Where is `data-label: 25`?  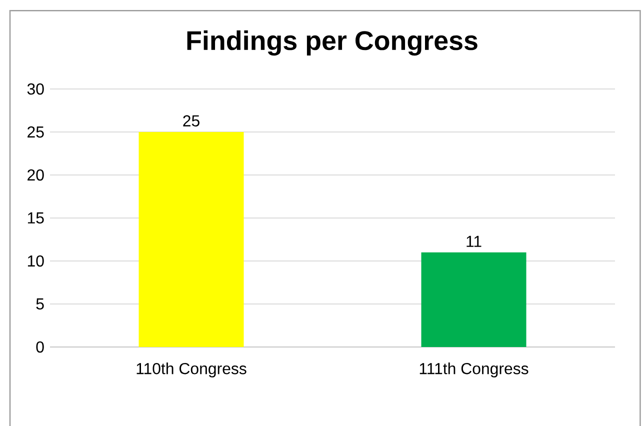 data-label: 25 is located at coordinates (191, 120).